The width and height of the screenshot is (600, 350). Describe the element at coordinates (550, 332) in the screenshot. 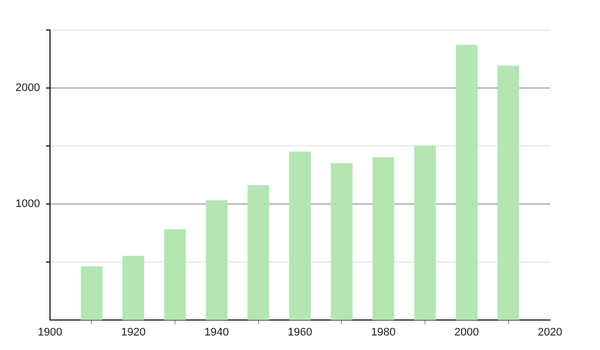

I see `x-tick-label: 2020` at that location.